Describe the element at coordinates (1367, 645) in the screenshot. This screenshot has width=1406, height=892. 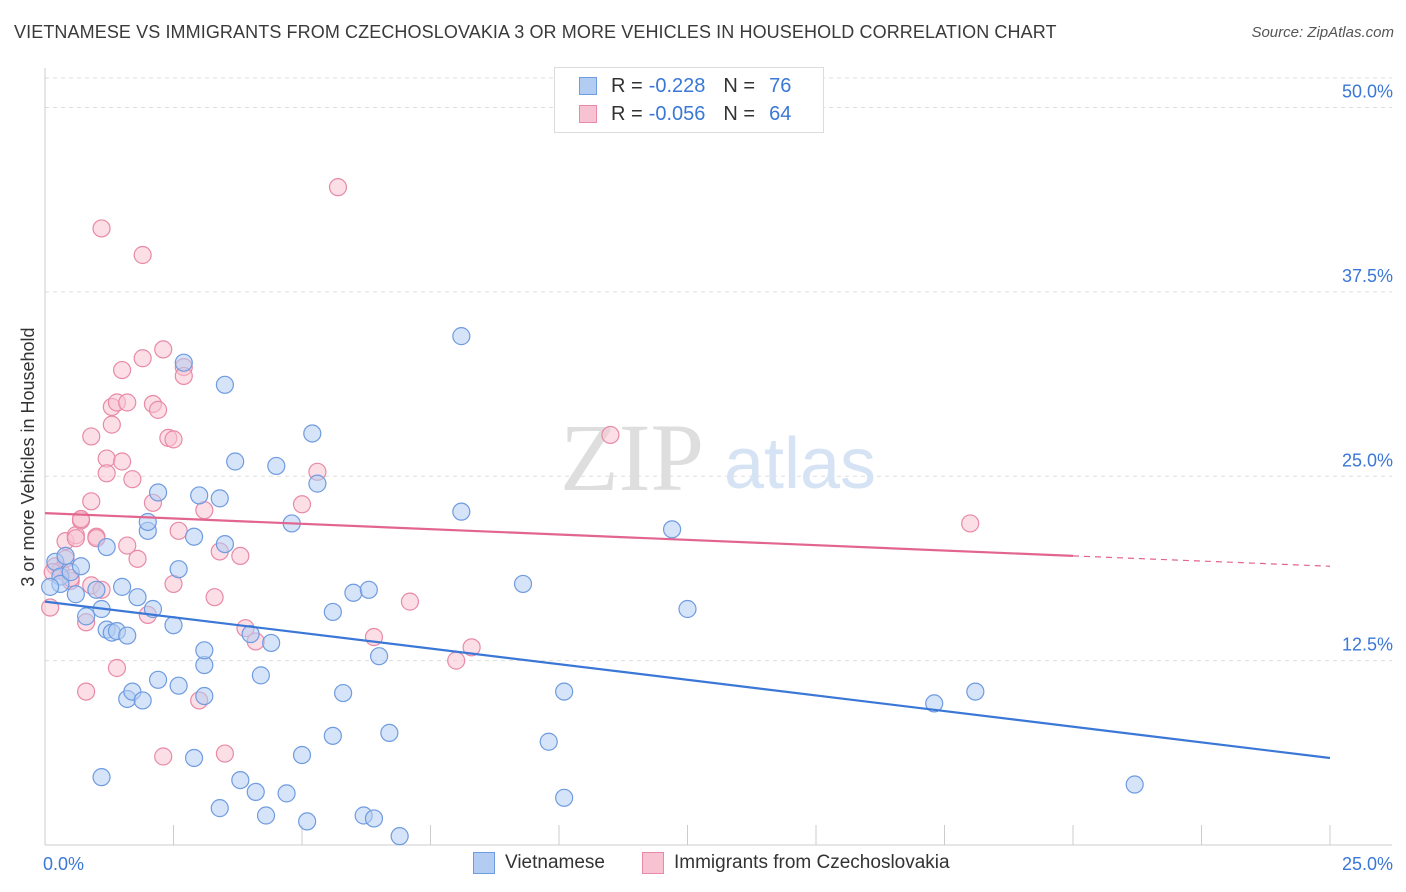
I see `y-tick-label: 12.5%` at that location.